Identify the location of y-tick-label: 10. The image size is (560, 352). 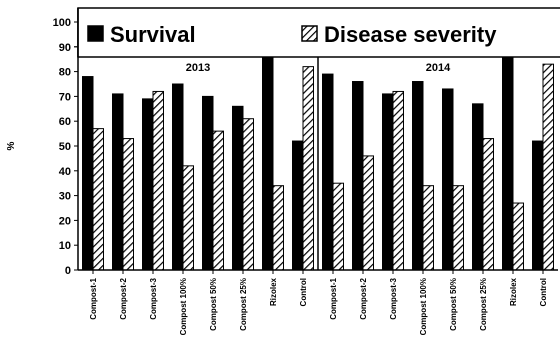
(65, 246).